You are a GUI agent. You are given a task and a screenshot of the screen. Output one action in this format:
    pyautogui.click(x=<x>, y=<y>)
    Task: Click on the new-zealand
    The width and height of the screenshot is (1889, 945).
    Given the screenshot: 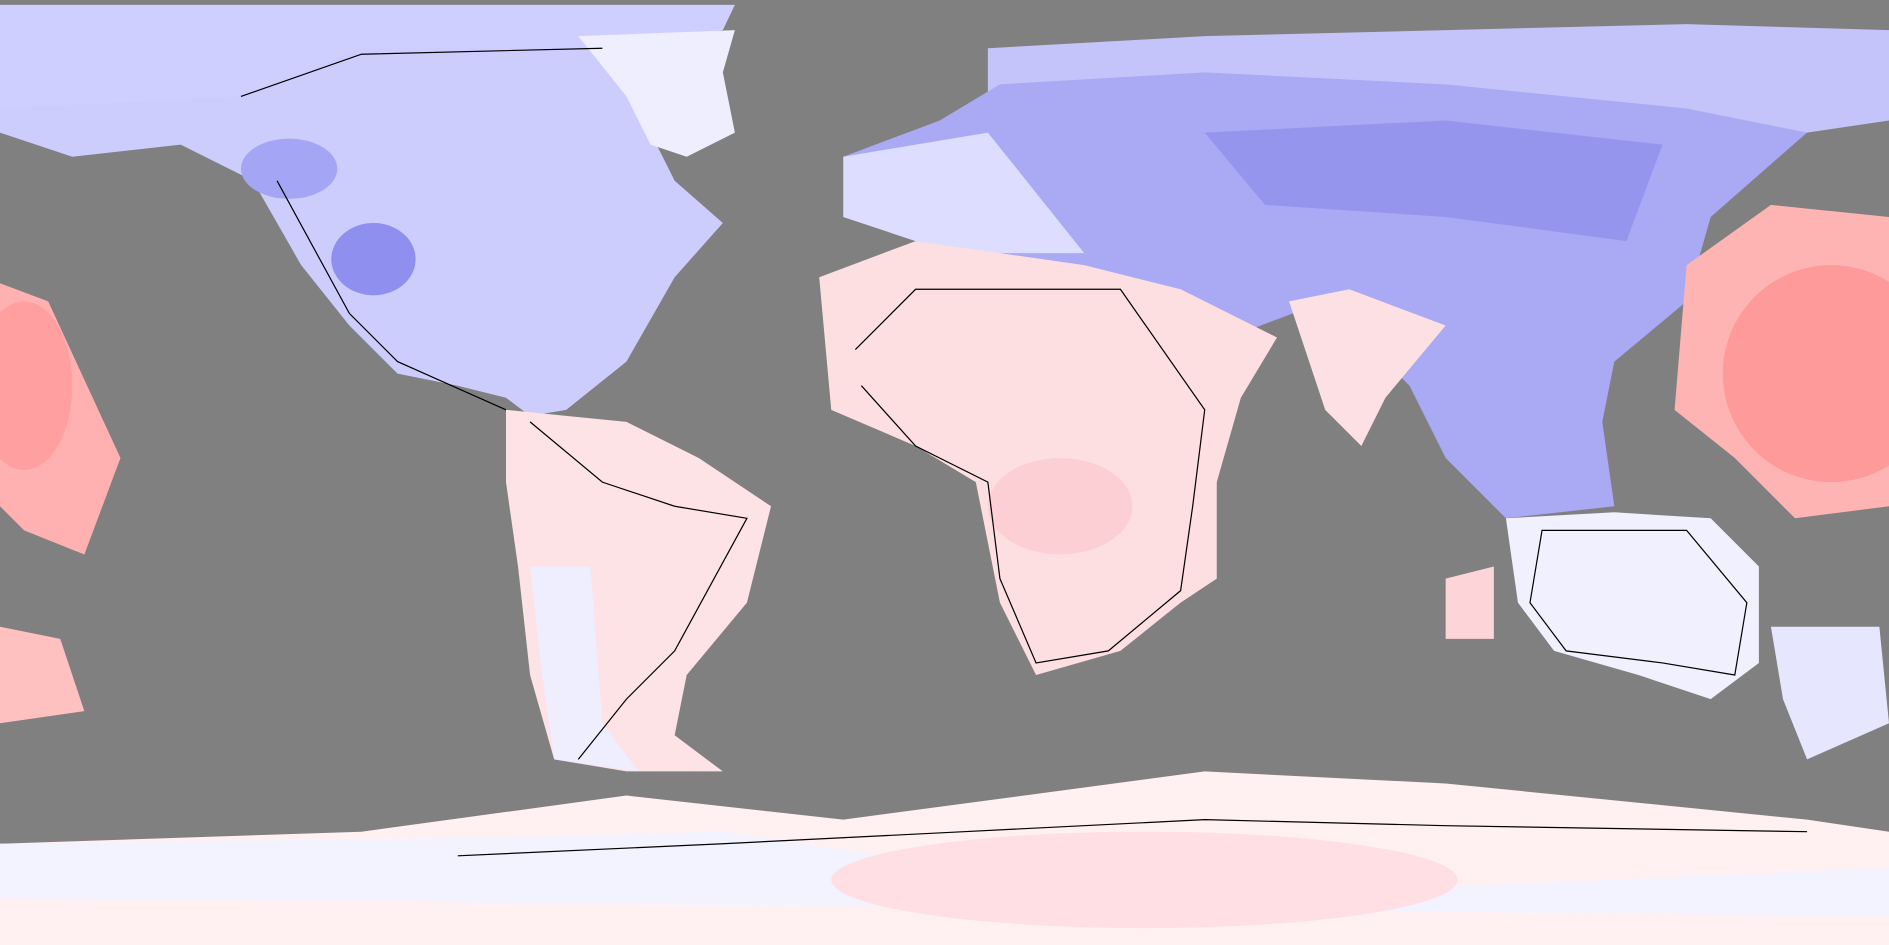 What is the action you would take?
    pyautogui.click(x=1829, y=693)
    